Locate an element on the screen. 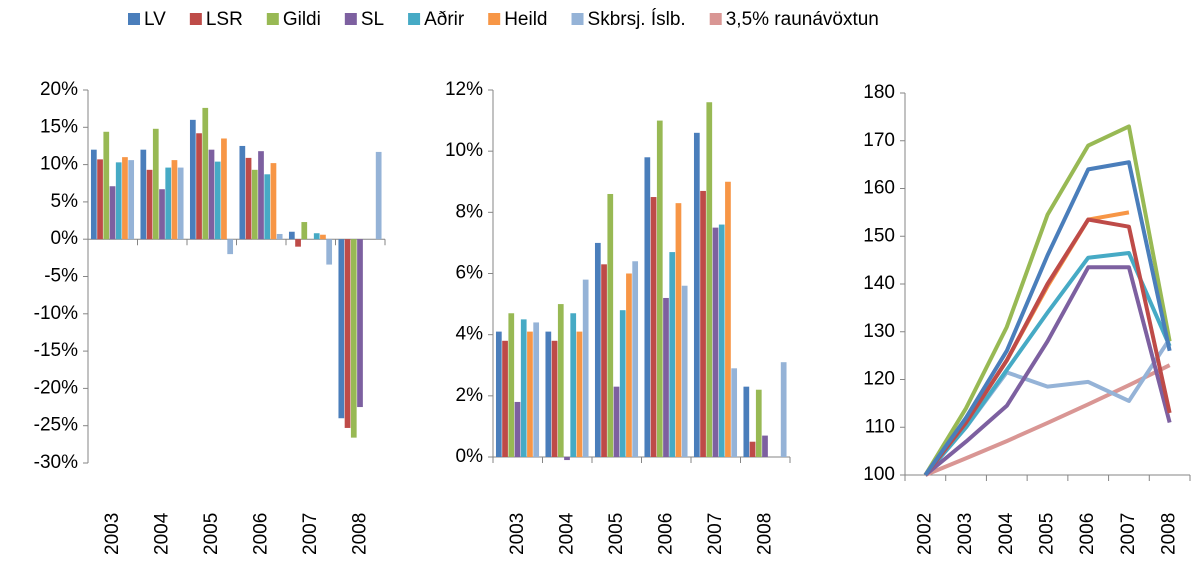 Image resolution: width=1199 pixels, height=564 pixels. y-tick-label: 160 is located at coordinates (879, 188).